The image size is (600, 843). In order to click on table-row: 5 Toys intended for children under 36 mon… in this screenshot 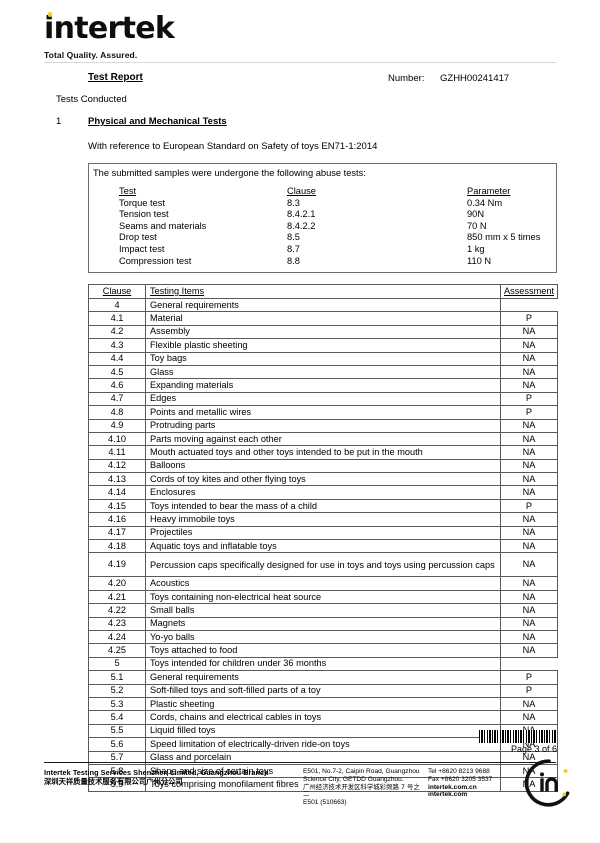, I will do `click(323, 664)`.